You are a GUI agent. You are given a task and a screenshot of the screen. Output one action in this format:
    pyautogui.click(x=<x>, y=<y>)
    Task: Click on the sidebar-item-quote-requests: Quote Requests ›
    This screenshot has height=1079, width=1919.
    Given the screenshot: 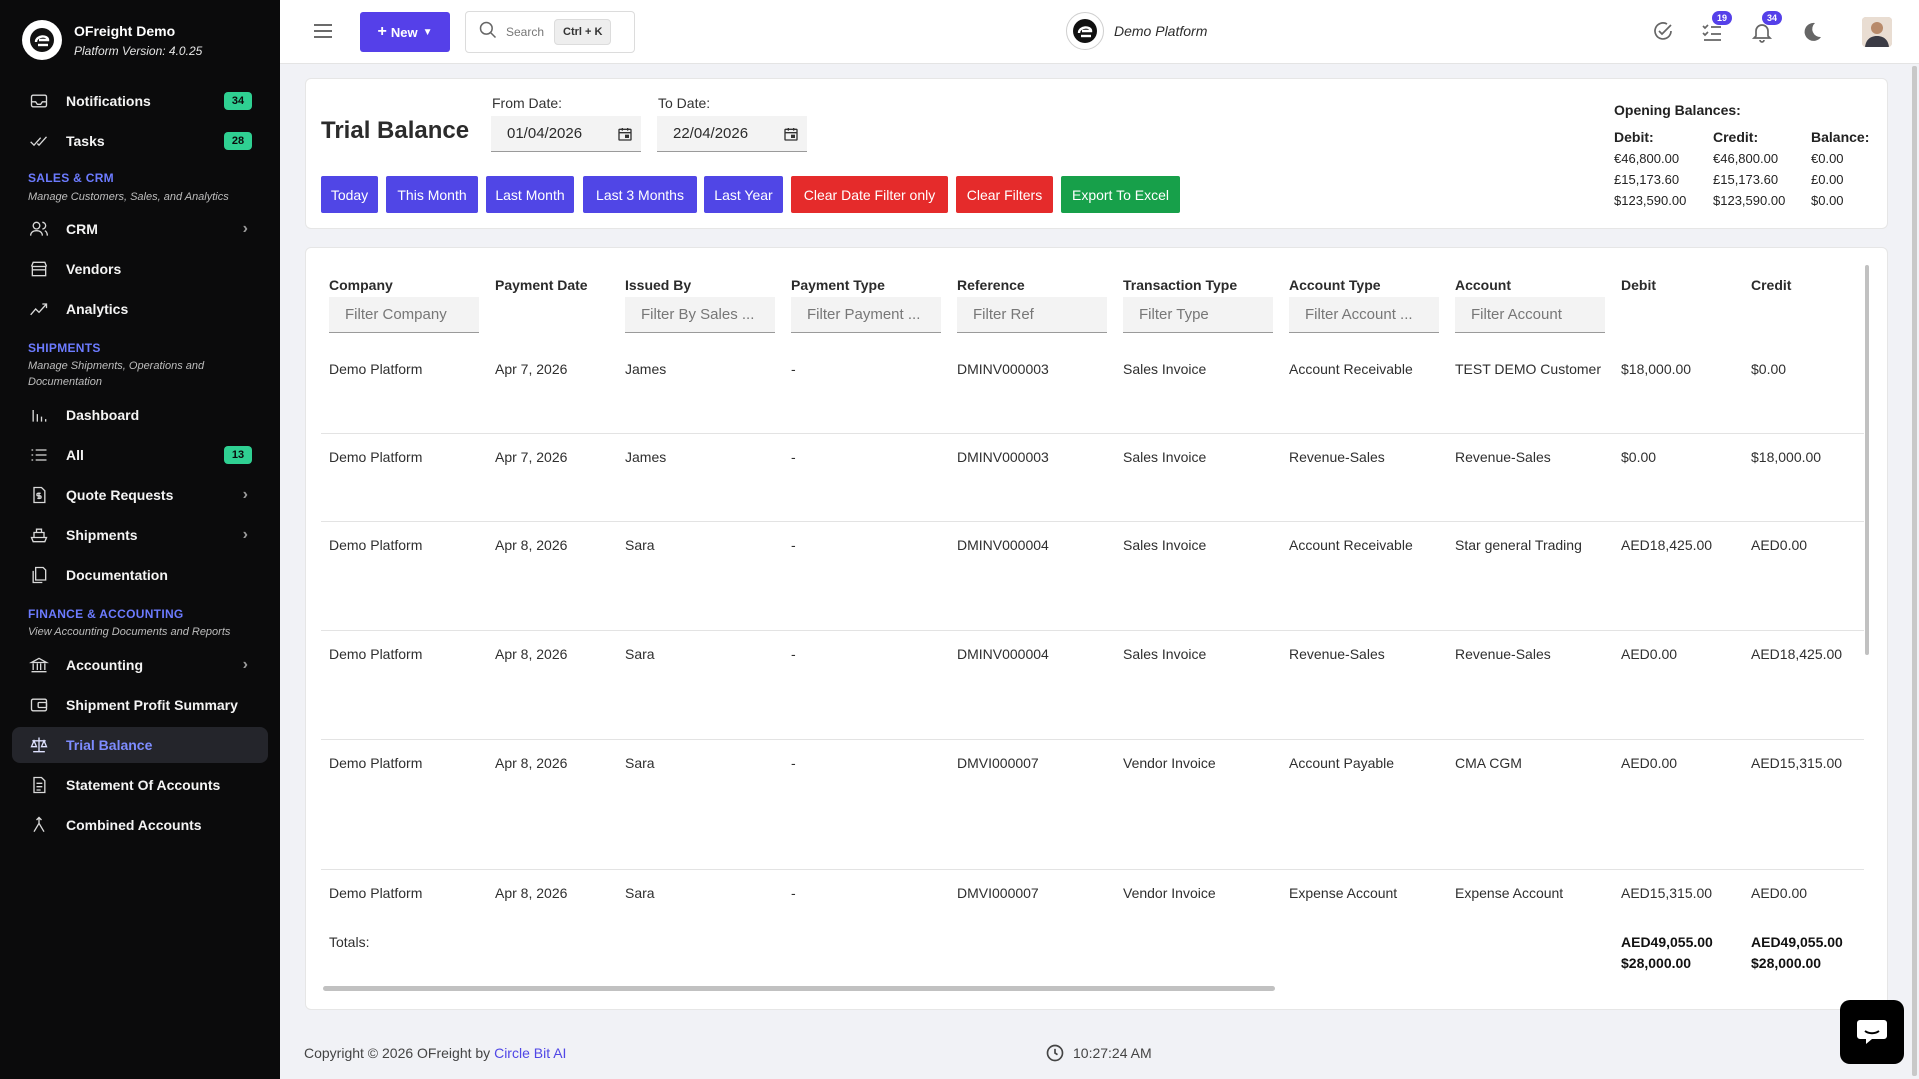 What is the action you would take?
    pyautogui.click(x=140, y=495)
    